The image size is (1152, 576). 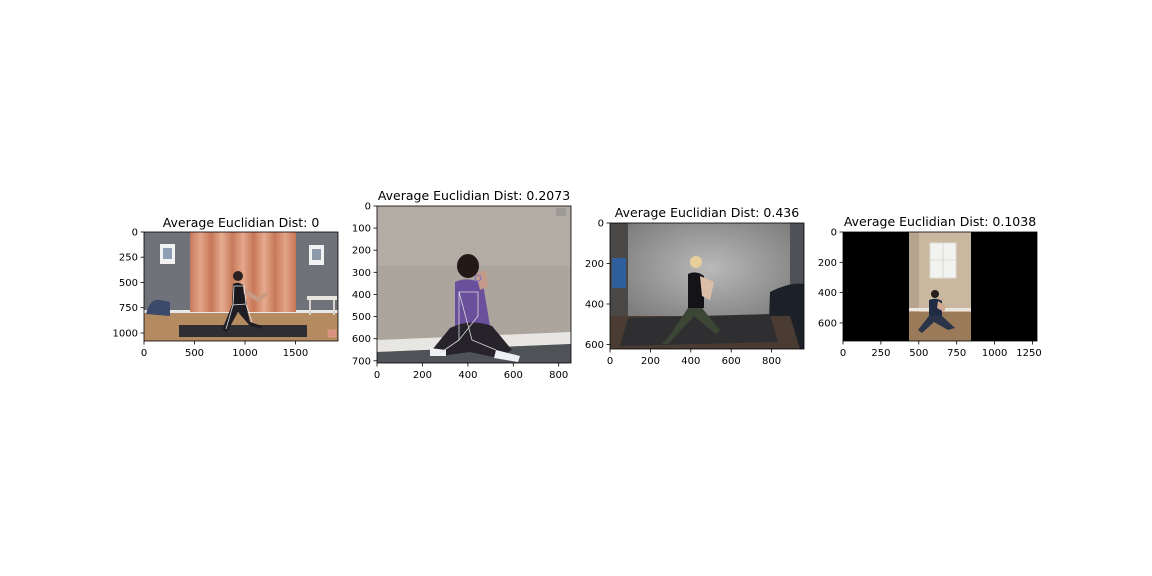 I want to click on panel-3: Average Euclidian Dist: 0.436 0 200 400, so click(x=695, y=286).